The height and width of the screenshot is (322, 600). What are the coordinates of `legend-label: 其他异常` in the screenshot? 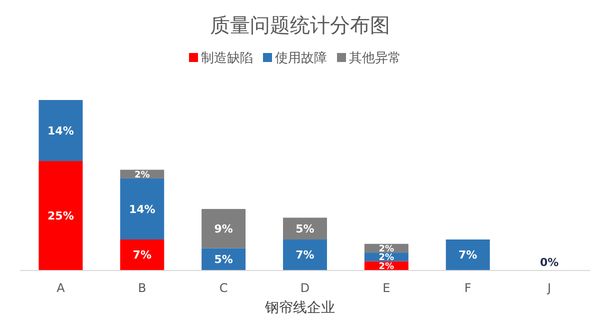 It's located at (375, 58).